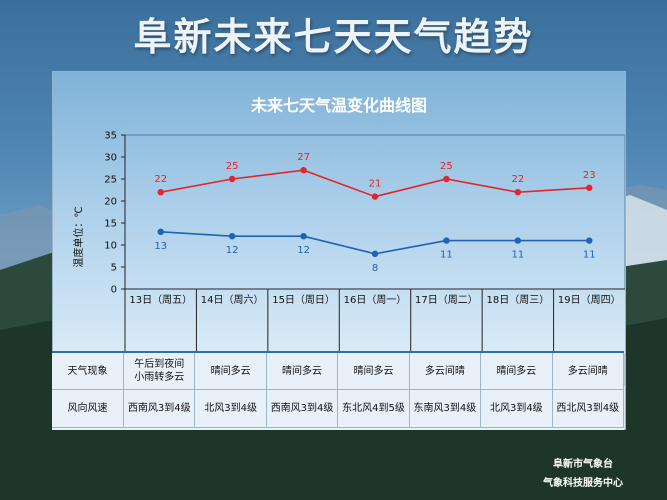 The width and height of the screenshot is (667, 500). What do you see at coordinates (88, 371) in the screenshot?
I see `phenomenon-label: 天气现象` at bounding box center [88, 371].